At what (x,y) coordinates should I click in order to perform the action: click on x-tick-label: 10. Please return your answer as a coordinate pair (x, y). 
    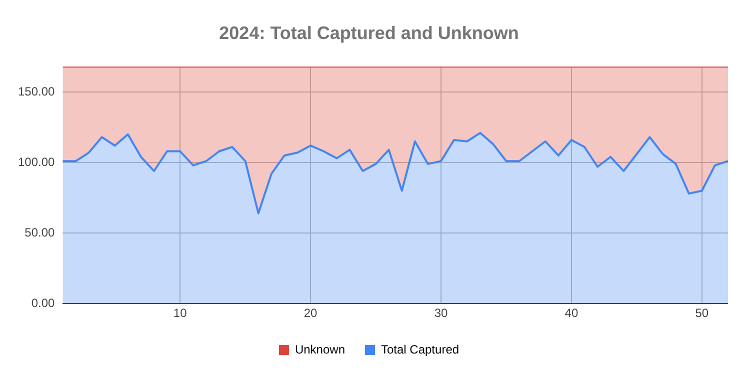
    Looking at the image, I should click on (180, 313).